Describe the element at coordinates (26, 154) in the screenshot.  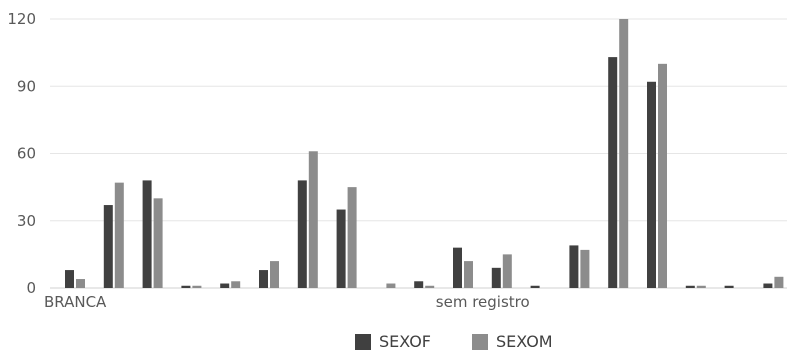
I see `y-tick-label: 60` at that location.